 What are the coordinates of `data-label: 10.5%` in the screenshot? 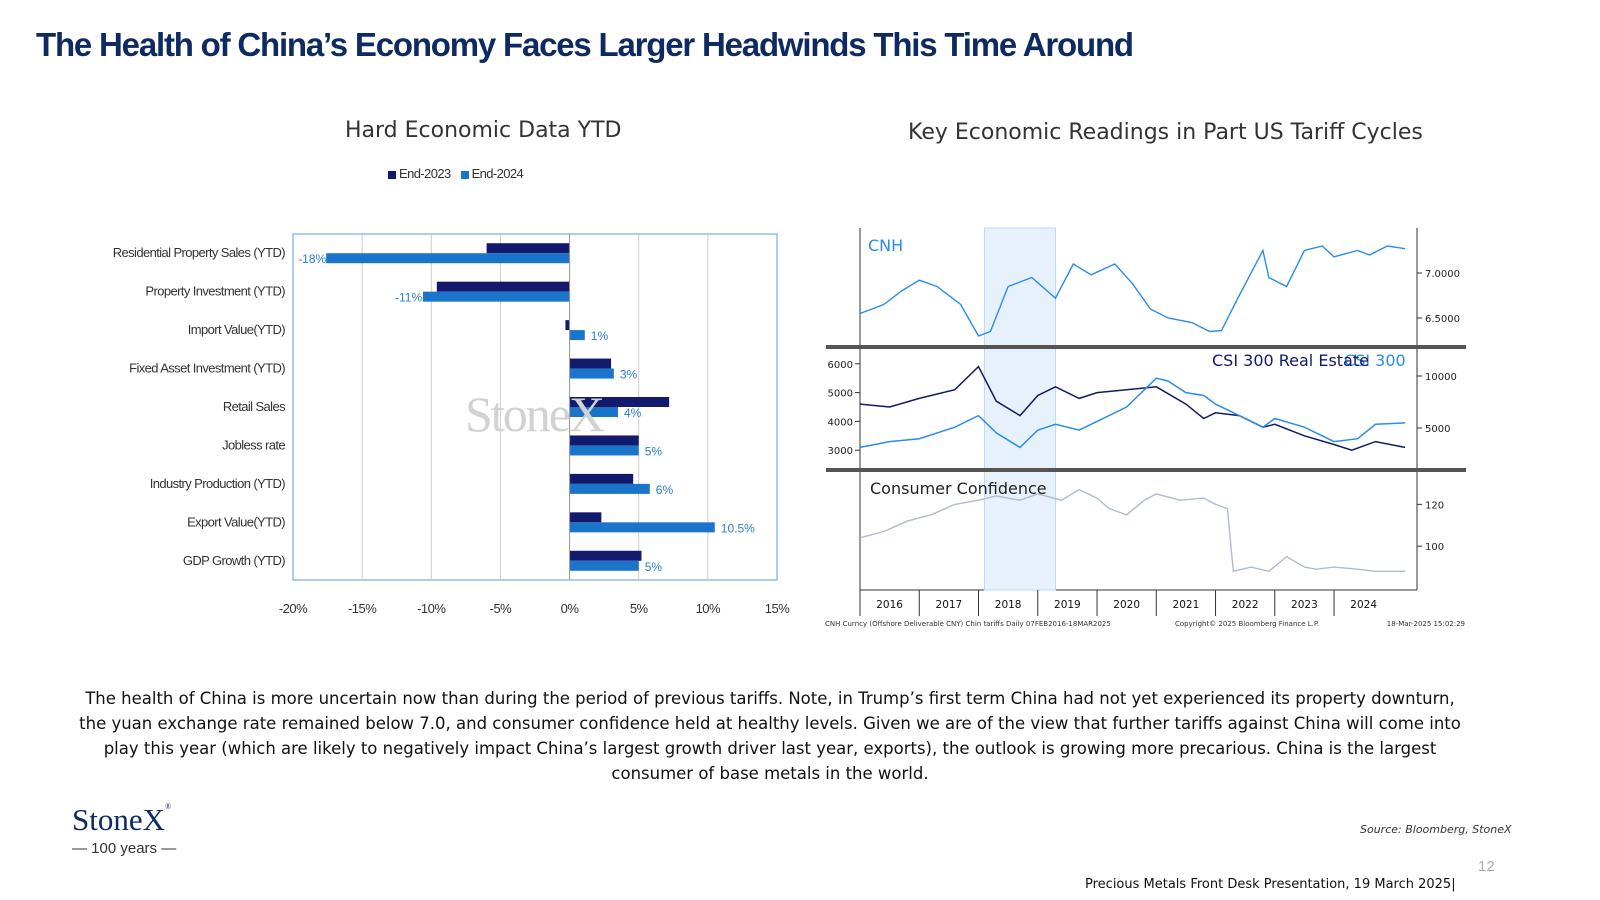 It's located at (738, 528).